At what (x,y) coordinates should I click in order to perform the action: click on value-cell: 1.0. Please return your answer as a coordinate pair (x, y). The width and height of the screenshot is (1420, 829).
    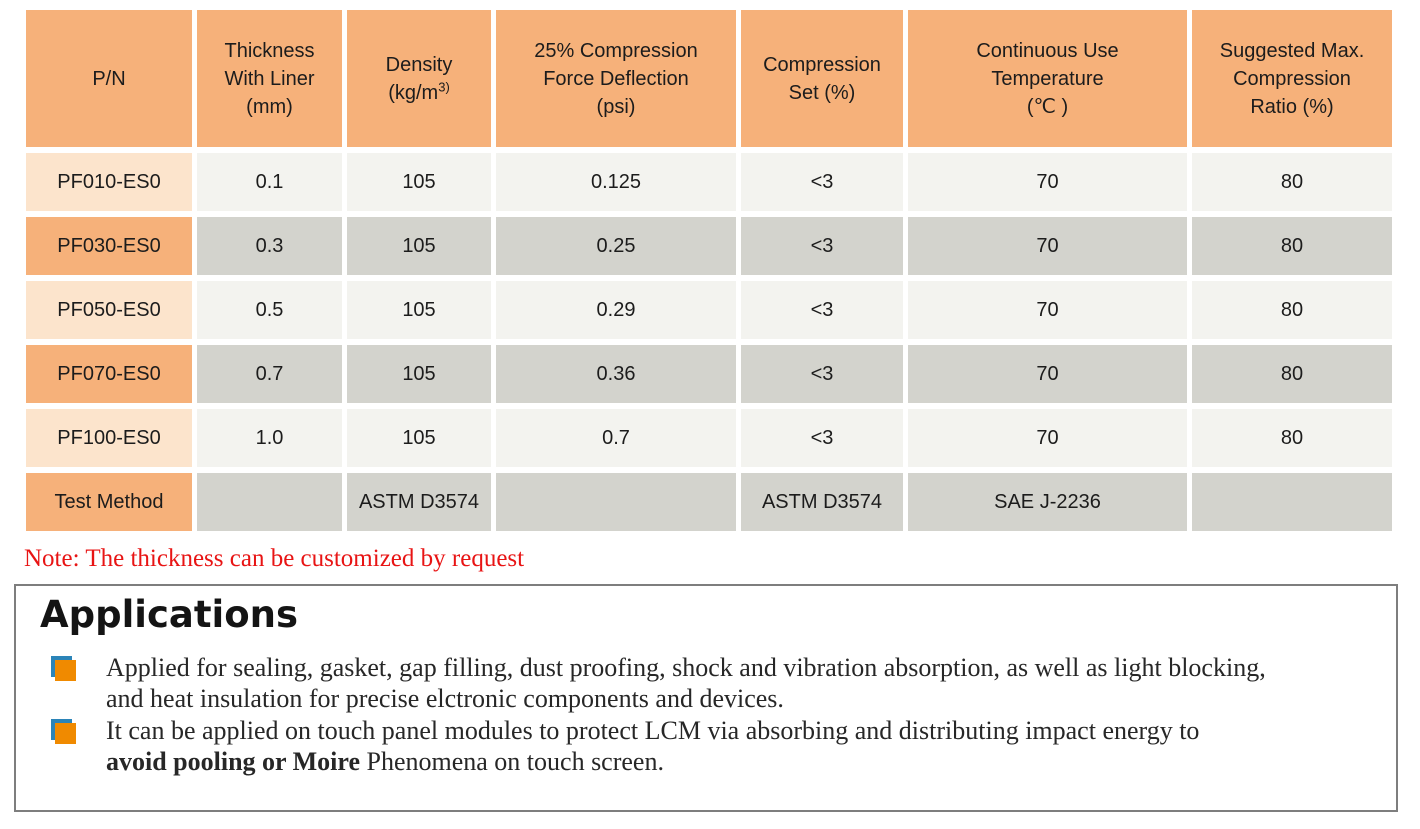
    Looking at the image, I should click on (269, 438).